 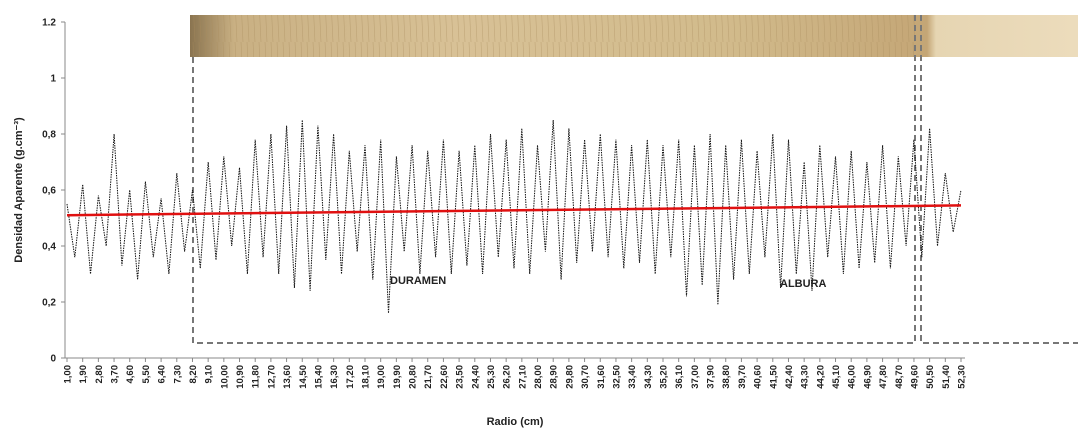 I want to click on x-tick-label: 32,50, so click(x=616, y=377).